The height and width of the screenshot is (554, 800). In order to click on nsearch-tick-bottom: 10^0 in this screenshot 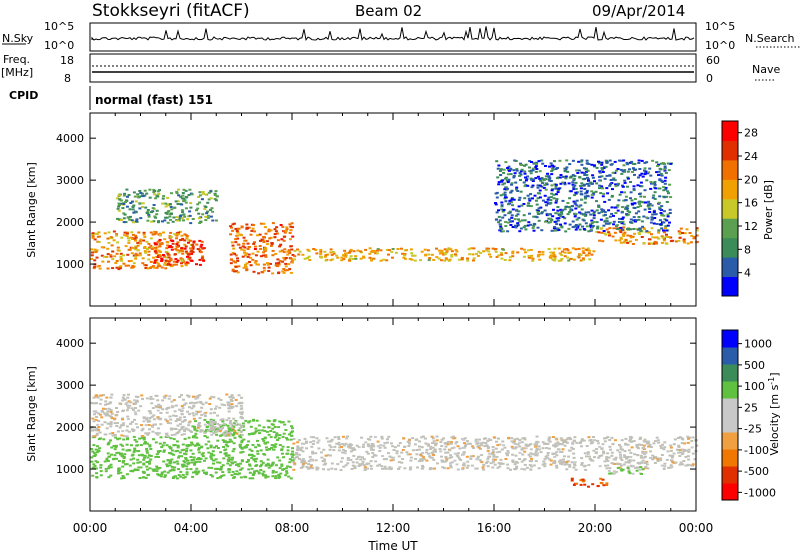, I will do `click(720, 45)`.